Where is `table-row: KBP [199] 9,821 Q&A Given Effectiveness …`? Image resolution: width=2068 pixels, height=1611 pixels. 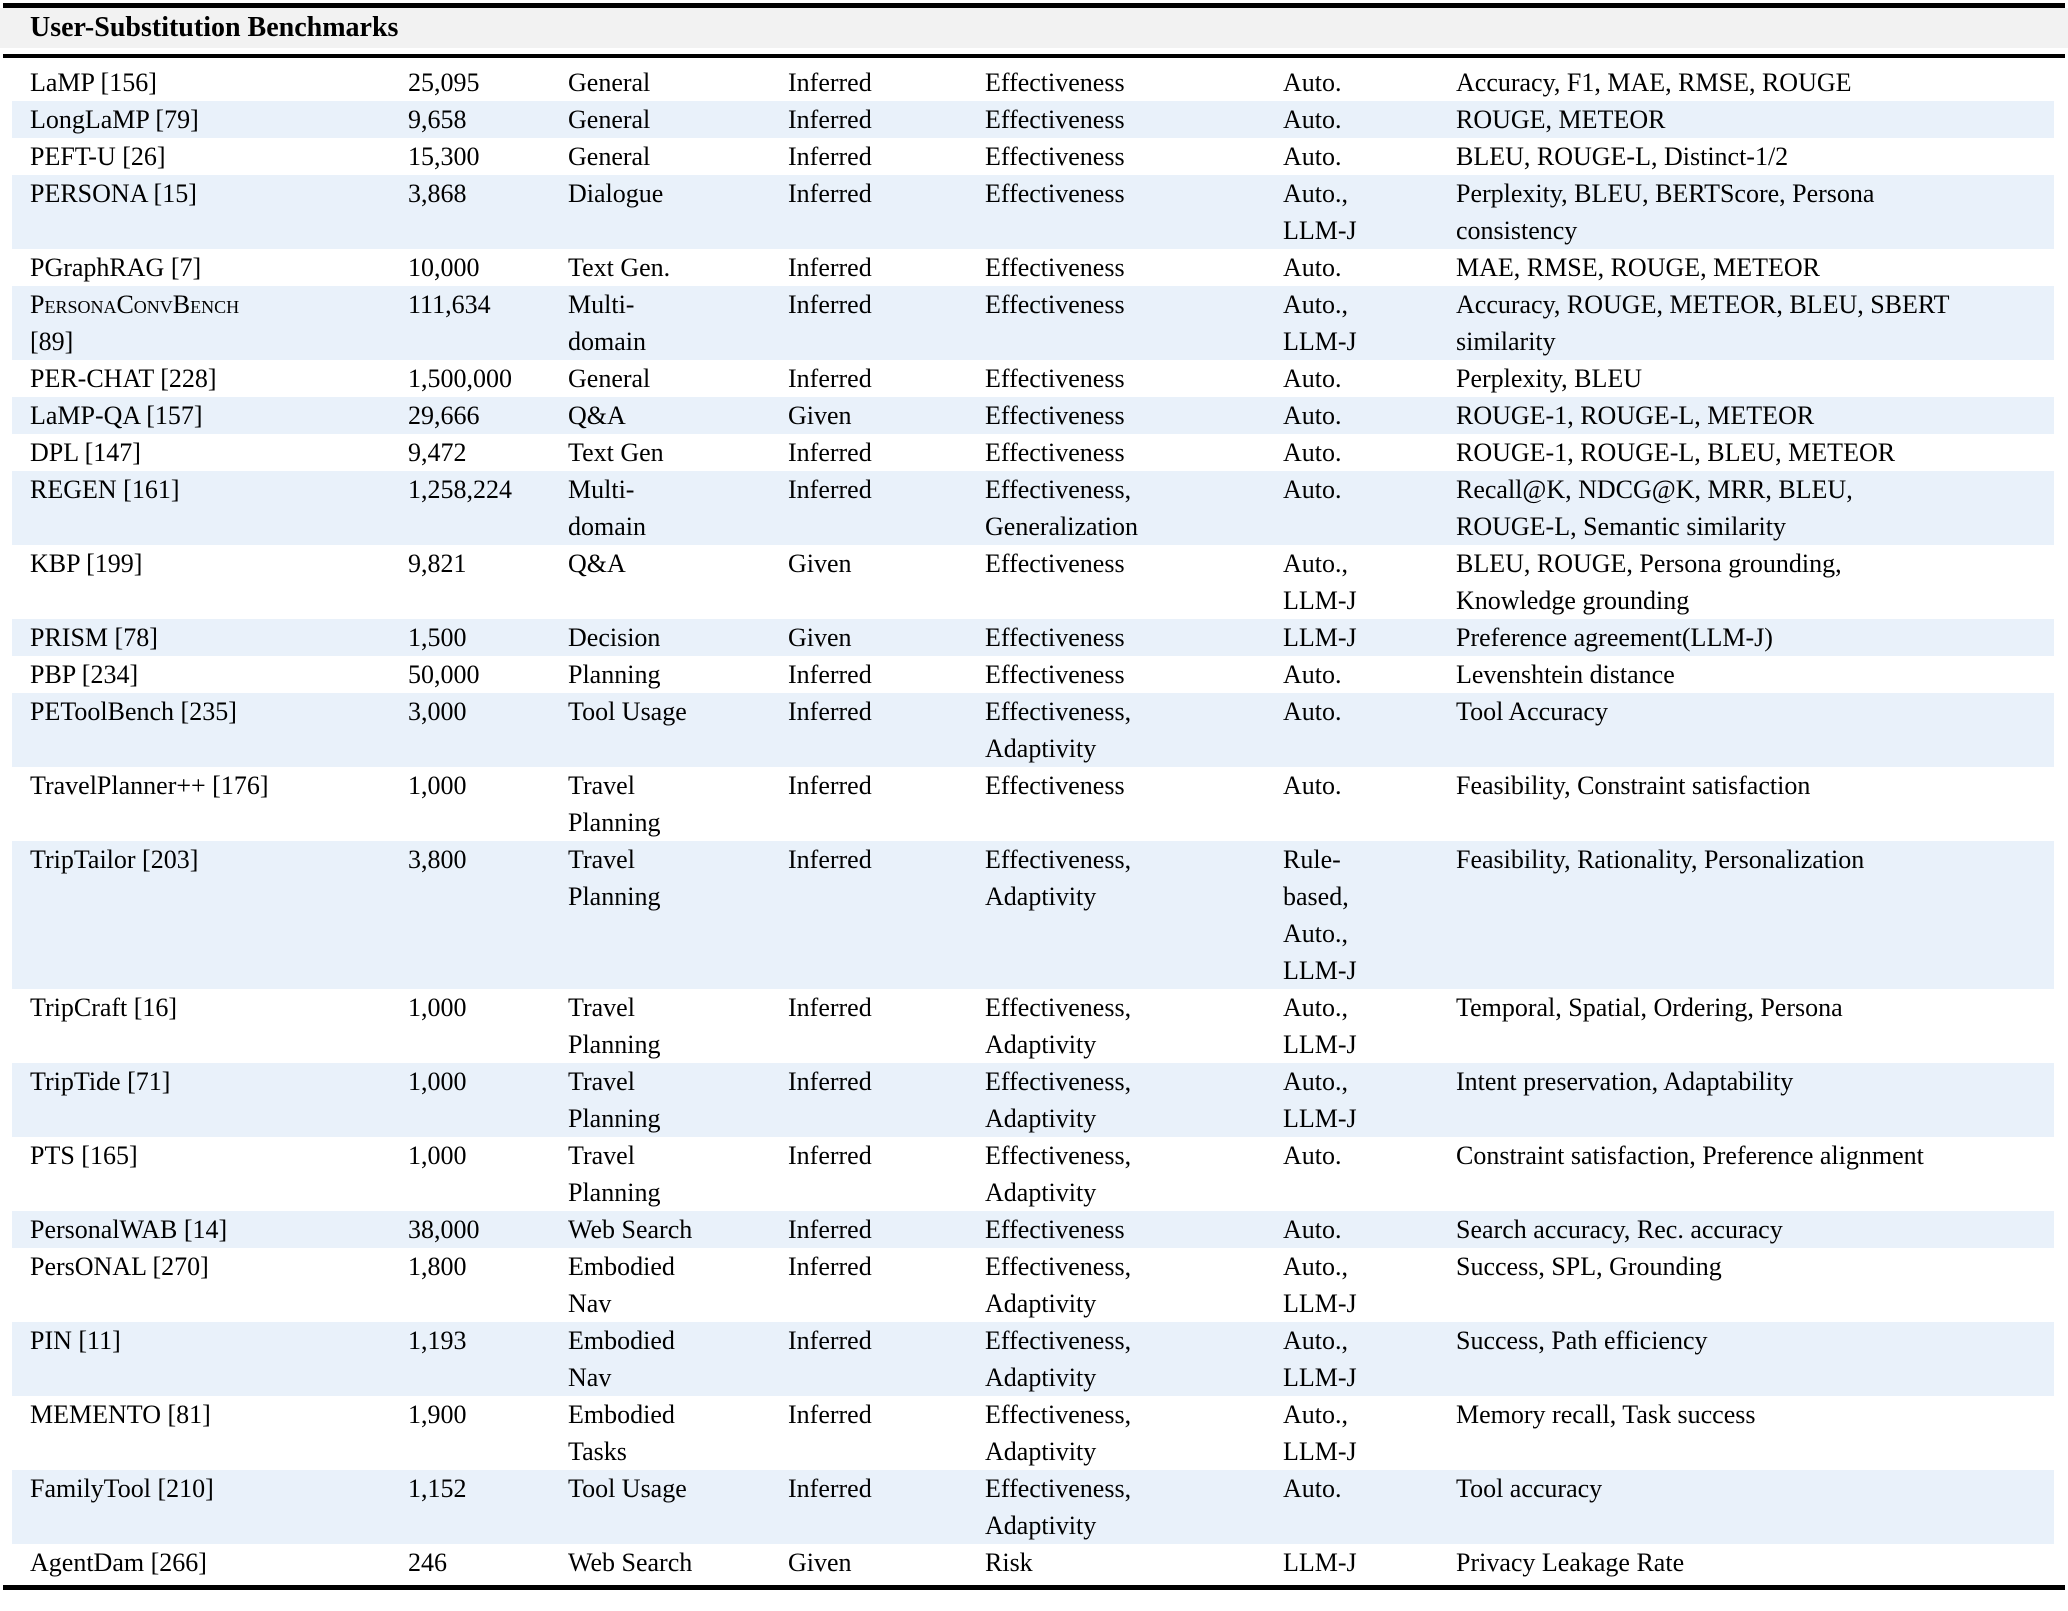 table-row: KBP [199] 9,821 Q&A Given Effectiveness … is located at coordinates (1033, 582).